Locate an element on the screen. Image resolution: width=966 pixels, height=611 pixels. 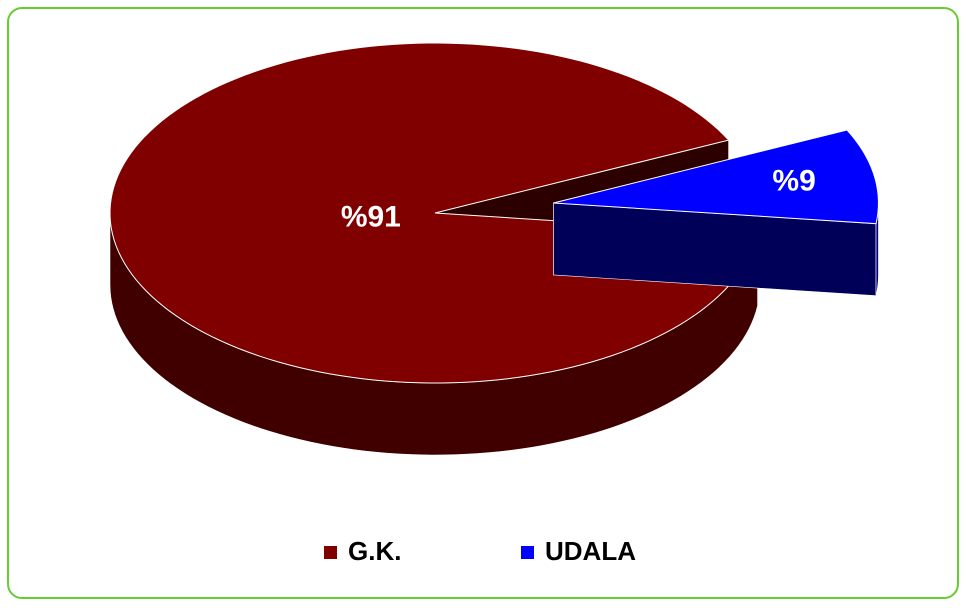
pie-slice is located at coordinates (716, 212).